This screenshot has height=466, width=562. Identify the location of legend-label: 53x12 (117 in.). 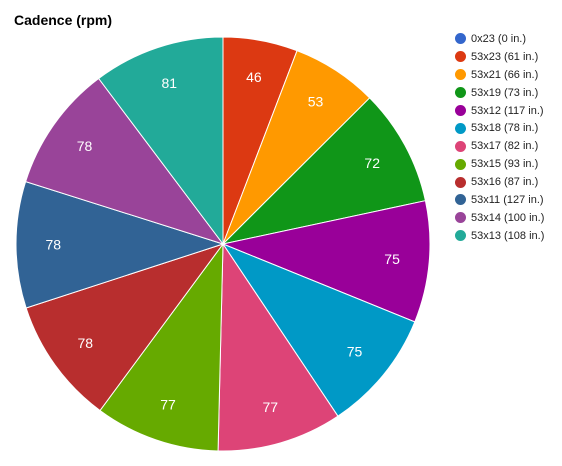
(507, 110).